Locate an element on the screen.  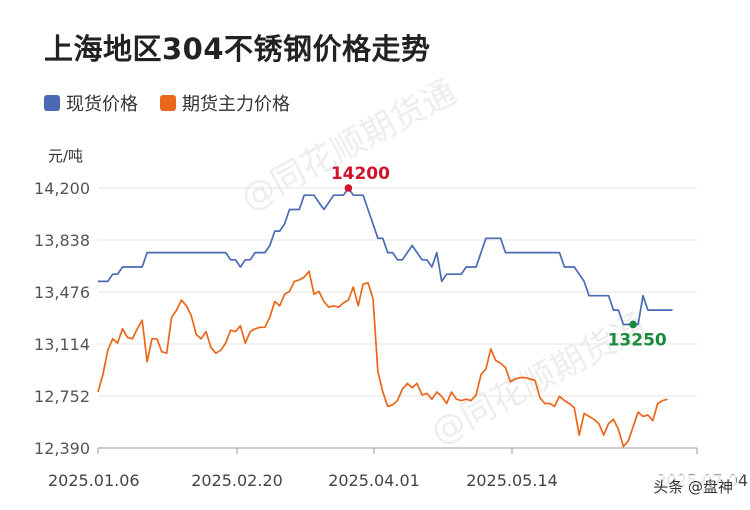
y-tick-label: 13,838 is located at coordinates (62, 240).